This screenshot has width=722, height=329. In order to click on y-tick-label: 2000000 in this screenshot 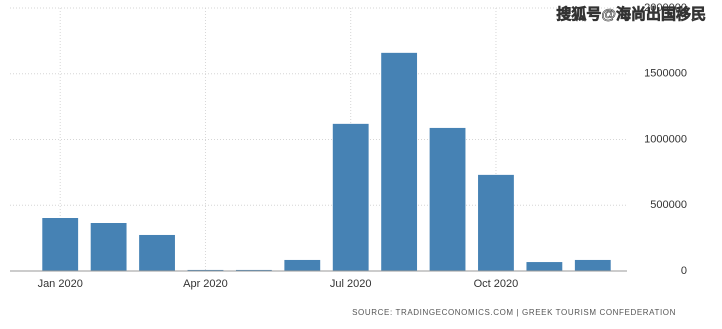, I will do `click(665, 8)`.